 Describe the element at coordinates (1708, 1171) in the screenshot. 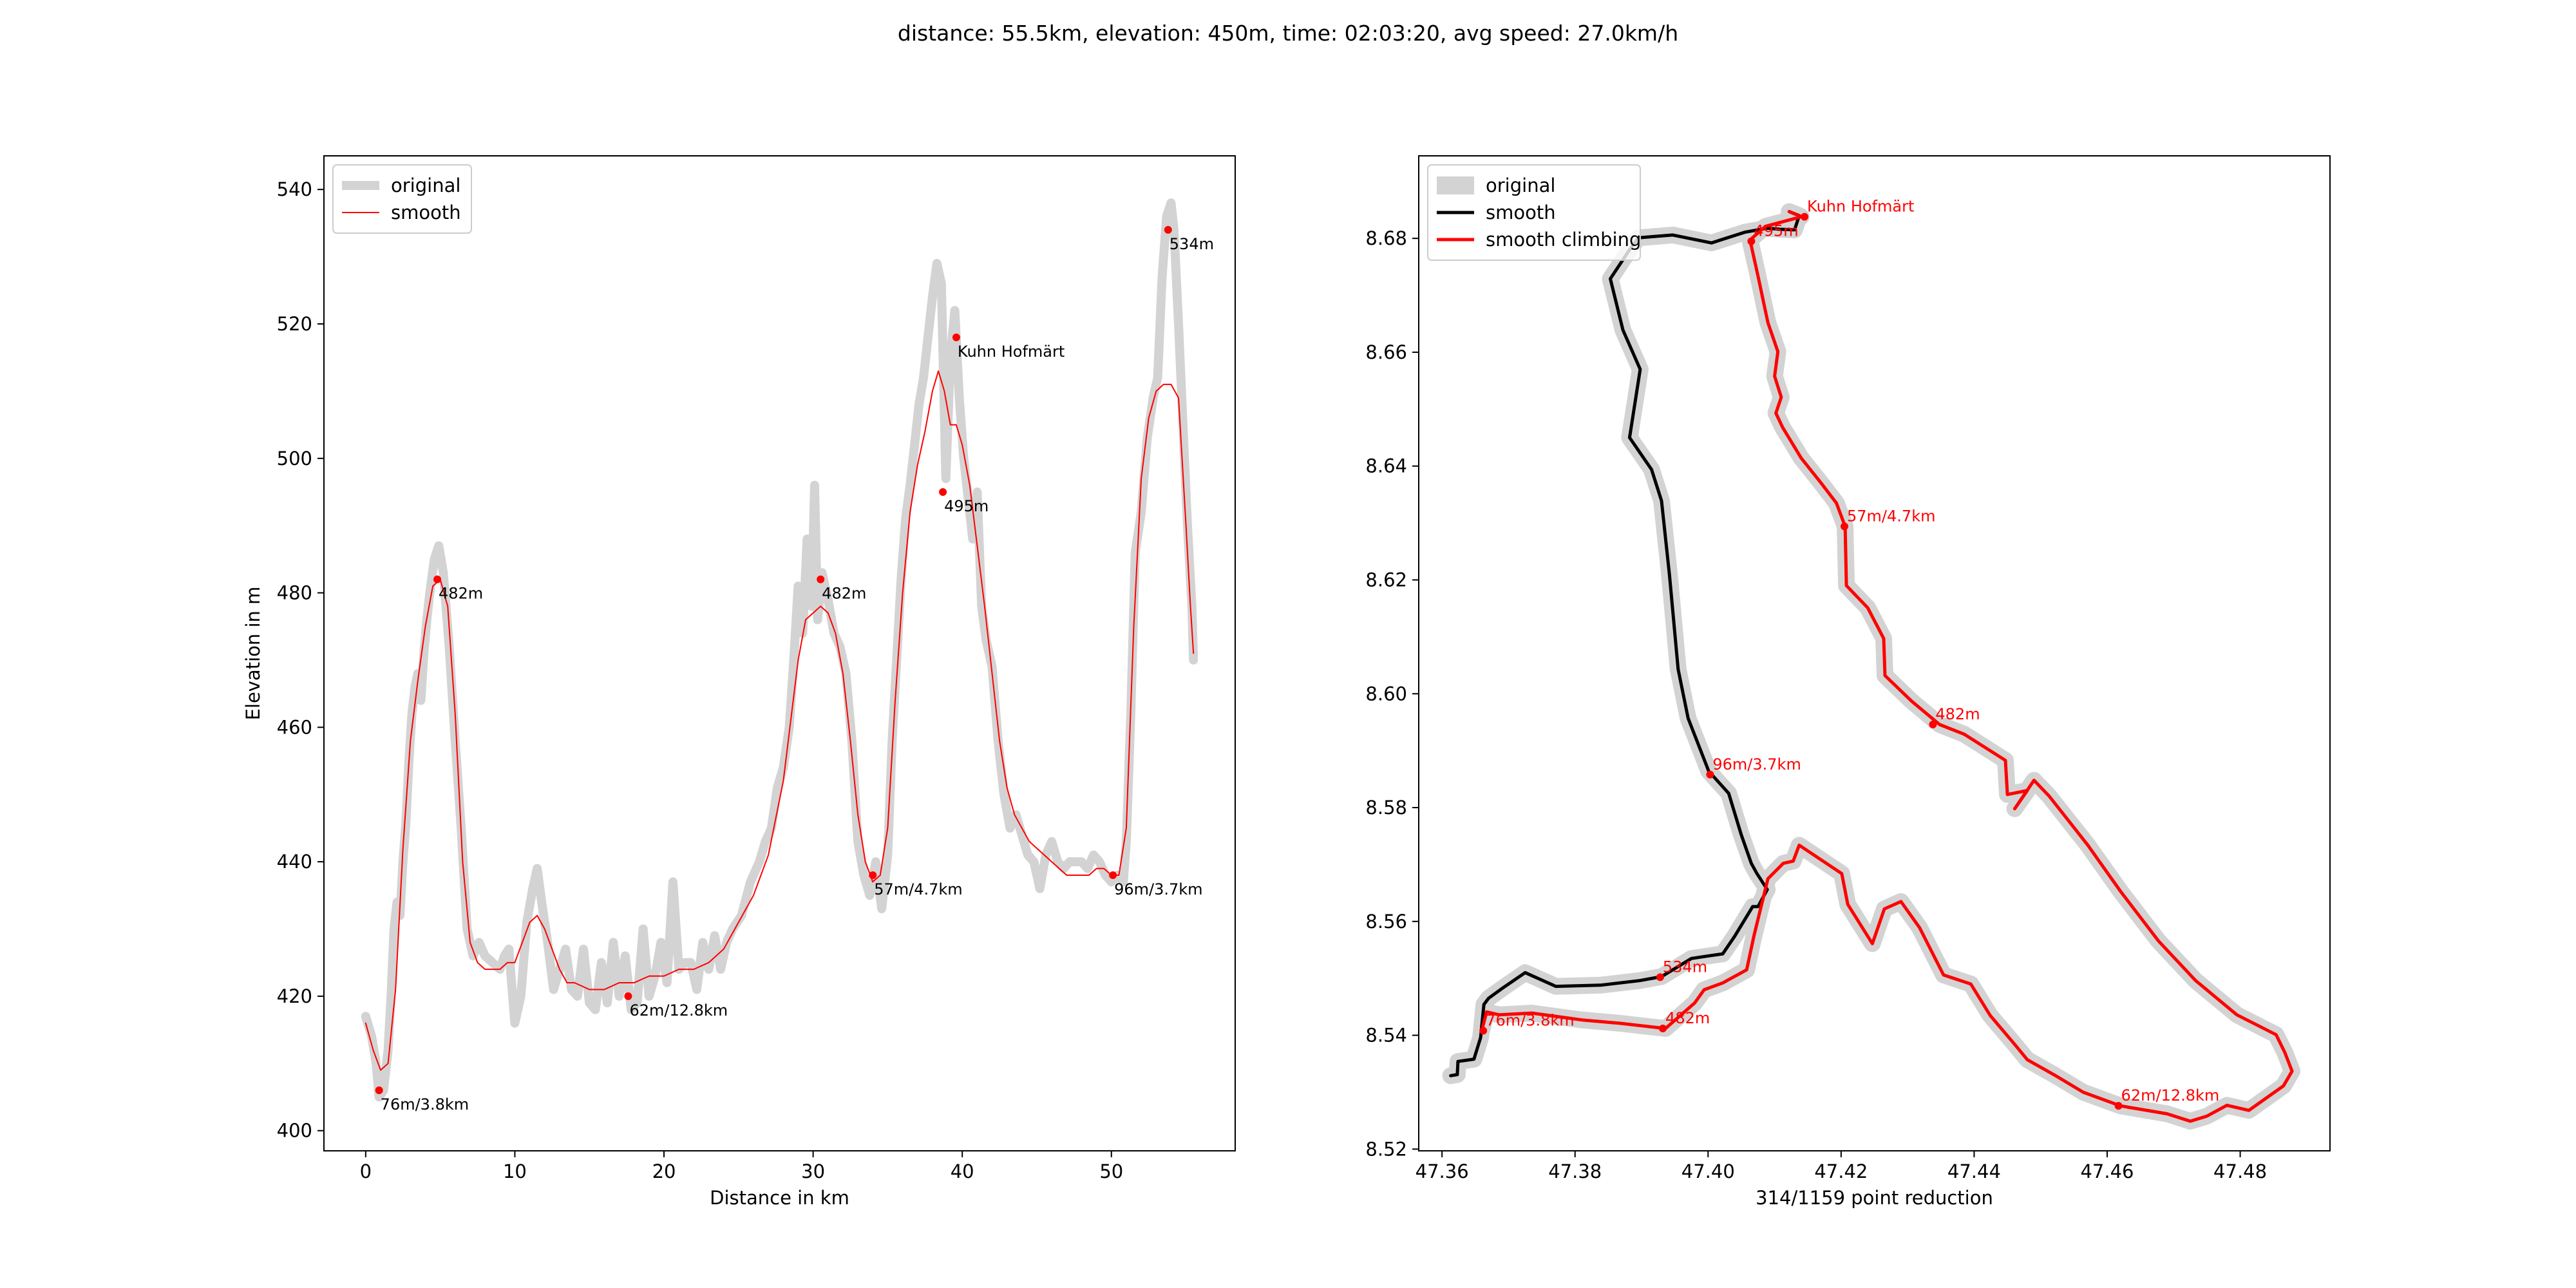

I see `track-xtick-label-2: 47.40` at that location.